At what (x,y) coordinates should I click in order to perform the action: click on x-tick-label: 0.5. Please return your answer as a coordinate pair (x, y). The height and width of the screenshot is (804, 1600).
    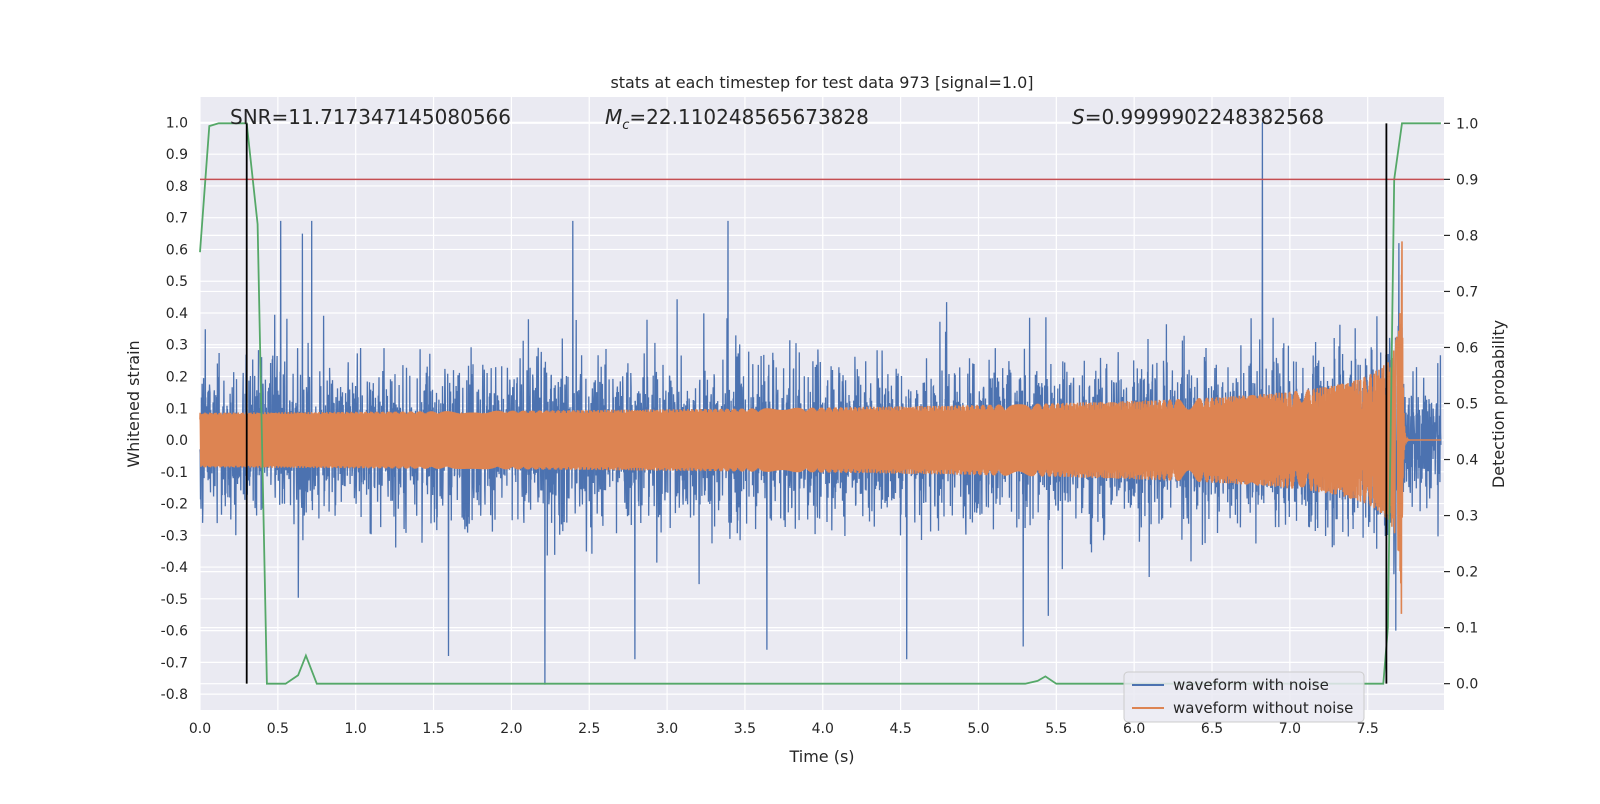
    Looking at the image, I should click on (278, 729).